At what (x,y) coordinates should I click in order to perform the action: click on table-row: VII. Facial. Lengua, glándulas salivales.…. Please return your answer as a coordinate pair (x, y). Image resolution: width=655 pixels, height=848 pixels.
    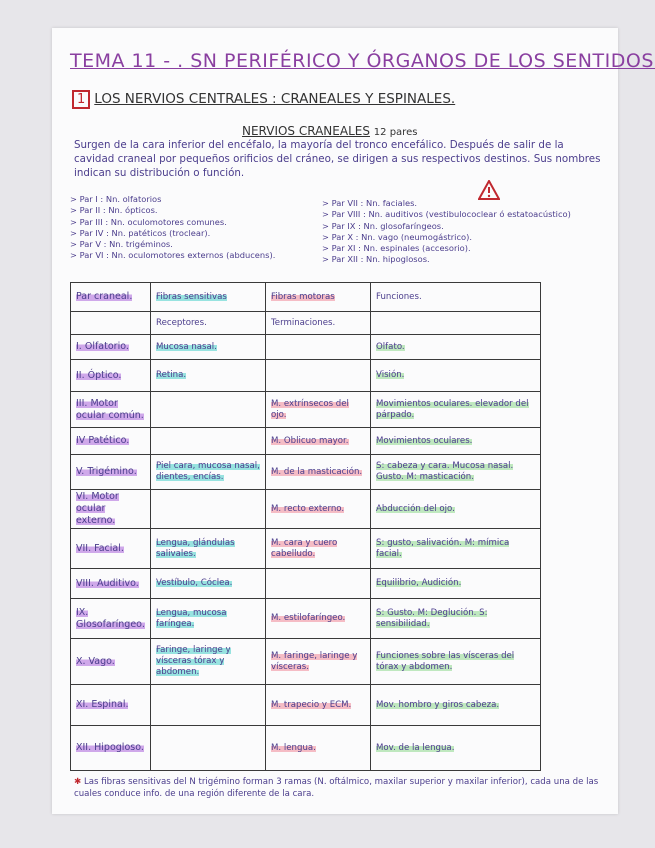
    Looking at the image, I should click on (305, 548).